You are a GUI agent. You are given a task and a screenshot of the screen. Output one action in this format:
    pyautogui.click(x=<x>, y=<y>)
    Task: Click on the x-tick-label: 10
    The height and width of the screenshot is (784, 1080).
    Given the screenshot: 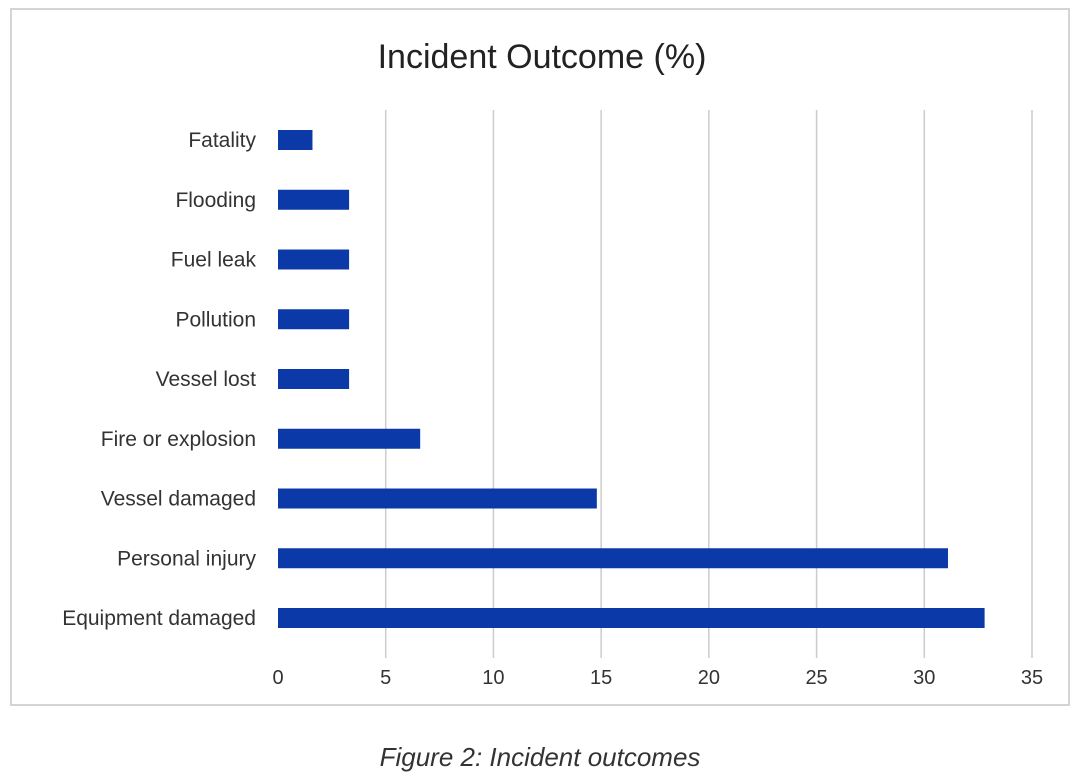 What is the action you would take?
    pyautogui.click(x=493, y=678)
    